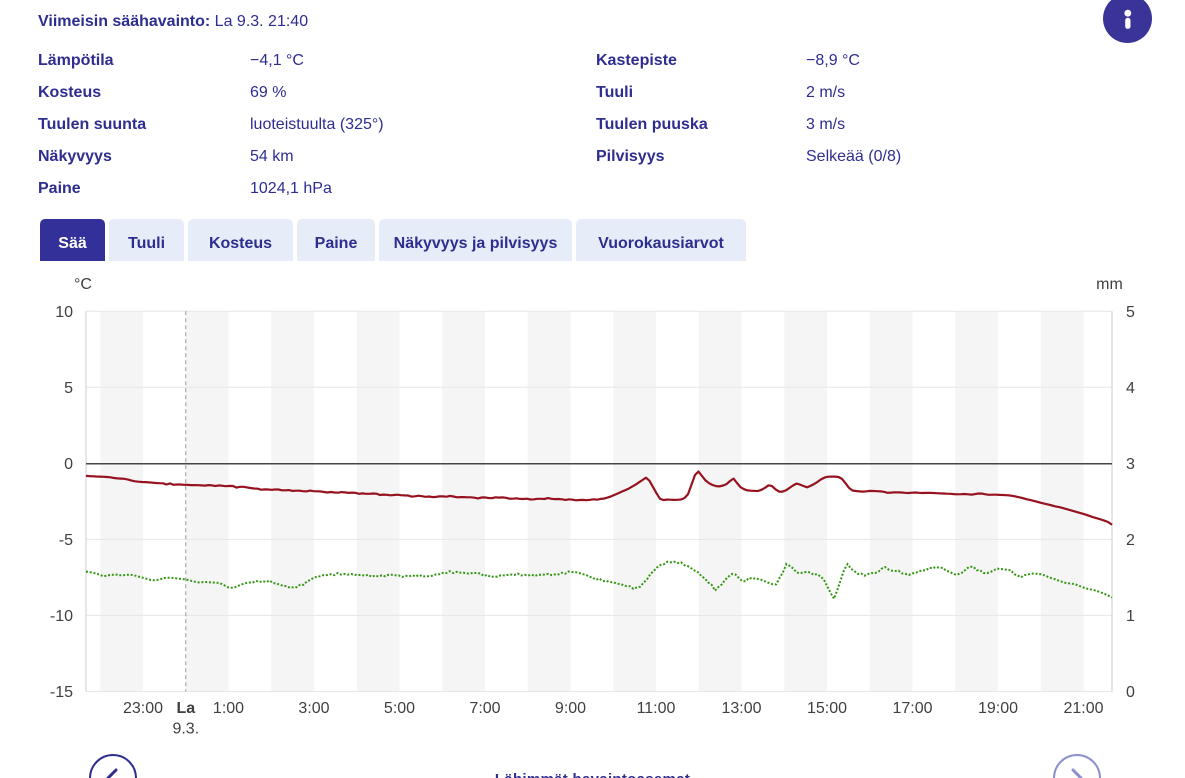  I want to click on svg-text: 1:00, so click(228, 708).